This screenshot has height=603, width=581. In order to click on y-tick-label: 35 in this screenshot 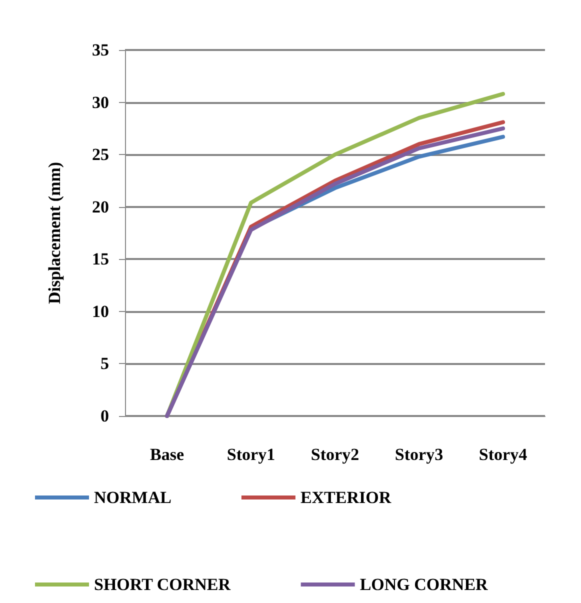, I will do `click(100, 50)`.